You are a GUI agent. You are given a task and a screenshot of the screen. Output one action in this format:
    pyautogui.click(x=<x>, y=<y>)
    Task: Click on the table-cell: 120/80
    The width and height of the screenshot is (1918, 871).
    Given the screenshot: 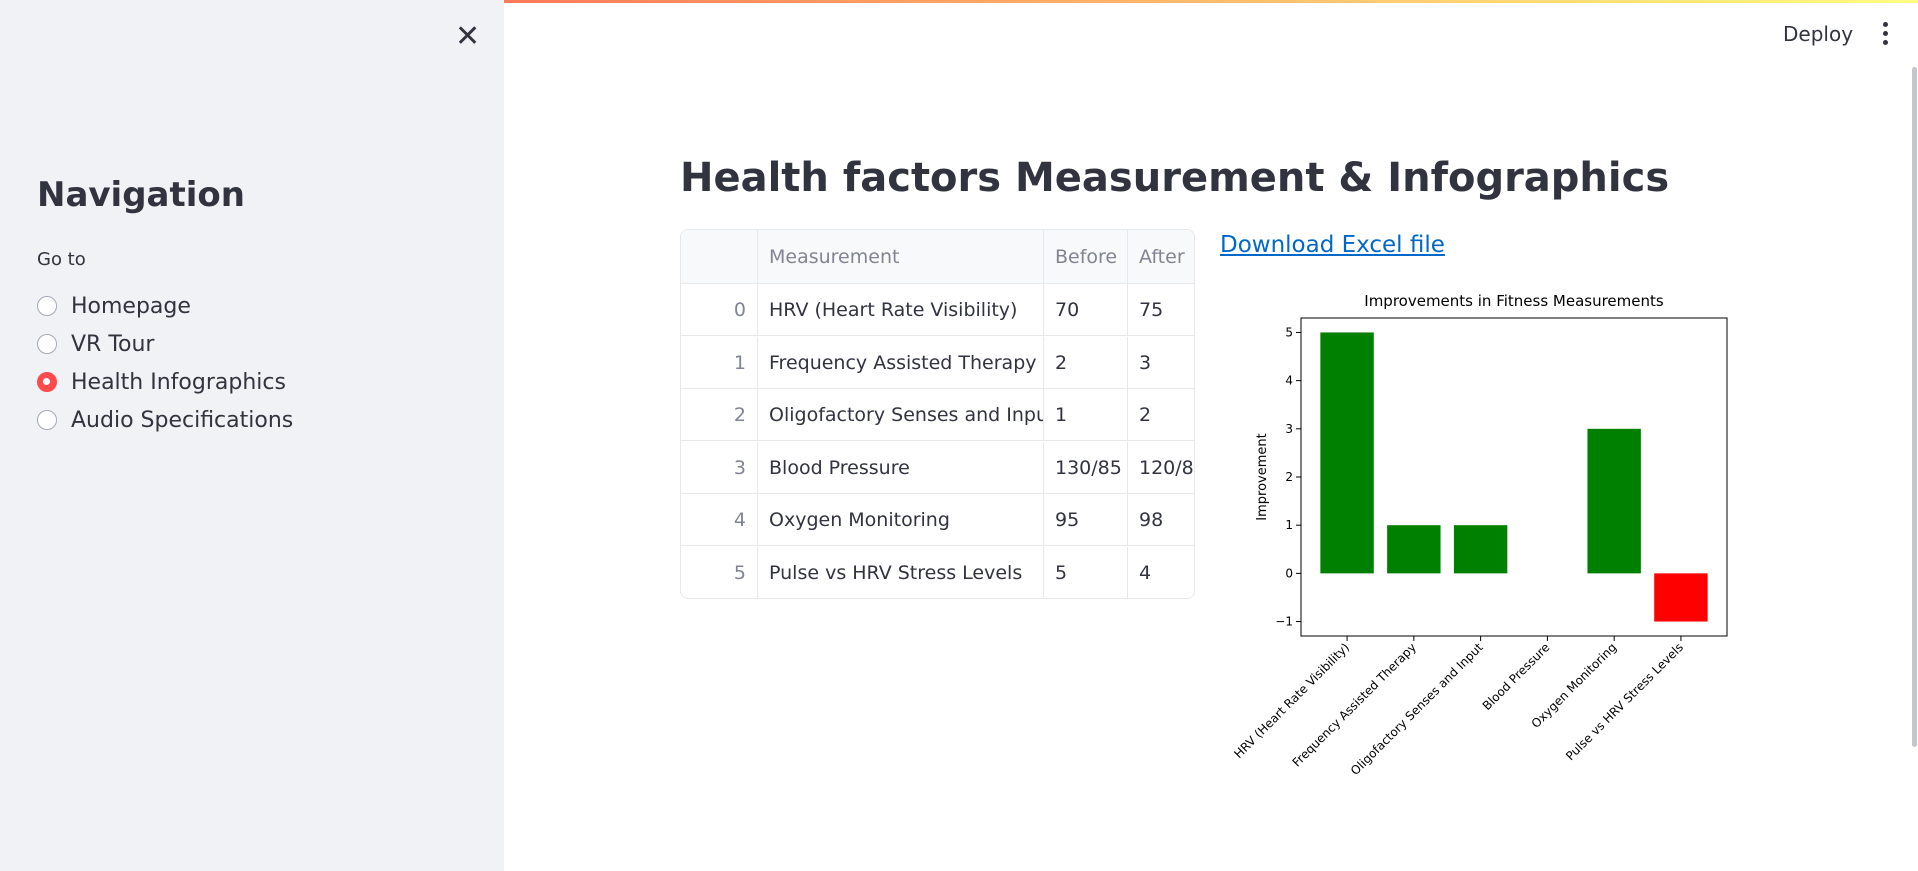 What is the action you would take?
    pyautogui.click(x=1161, y=468)
    